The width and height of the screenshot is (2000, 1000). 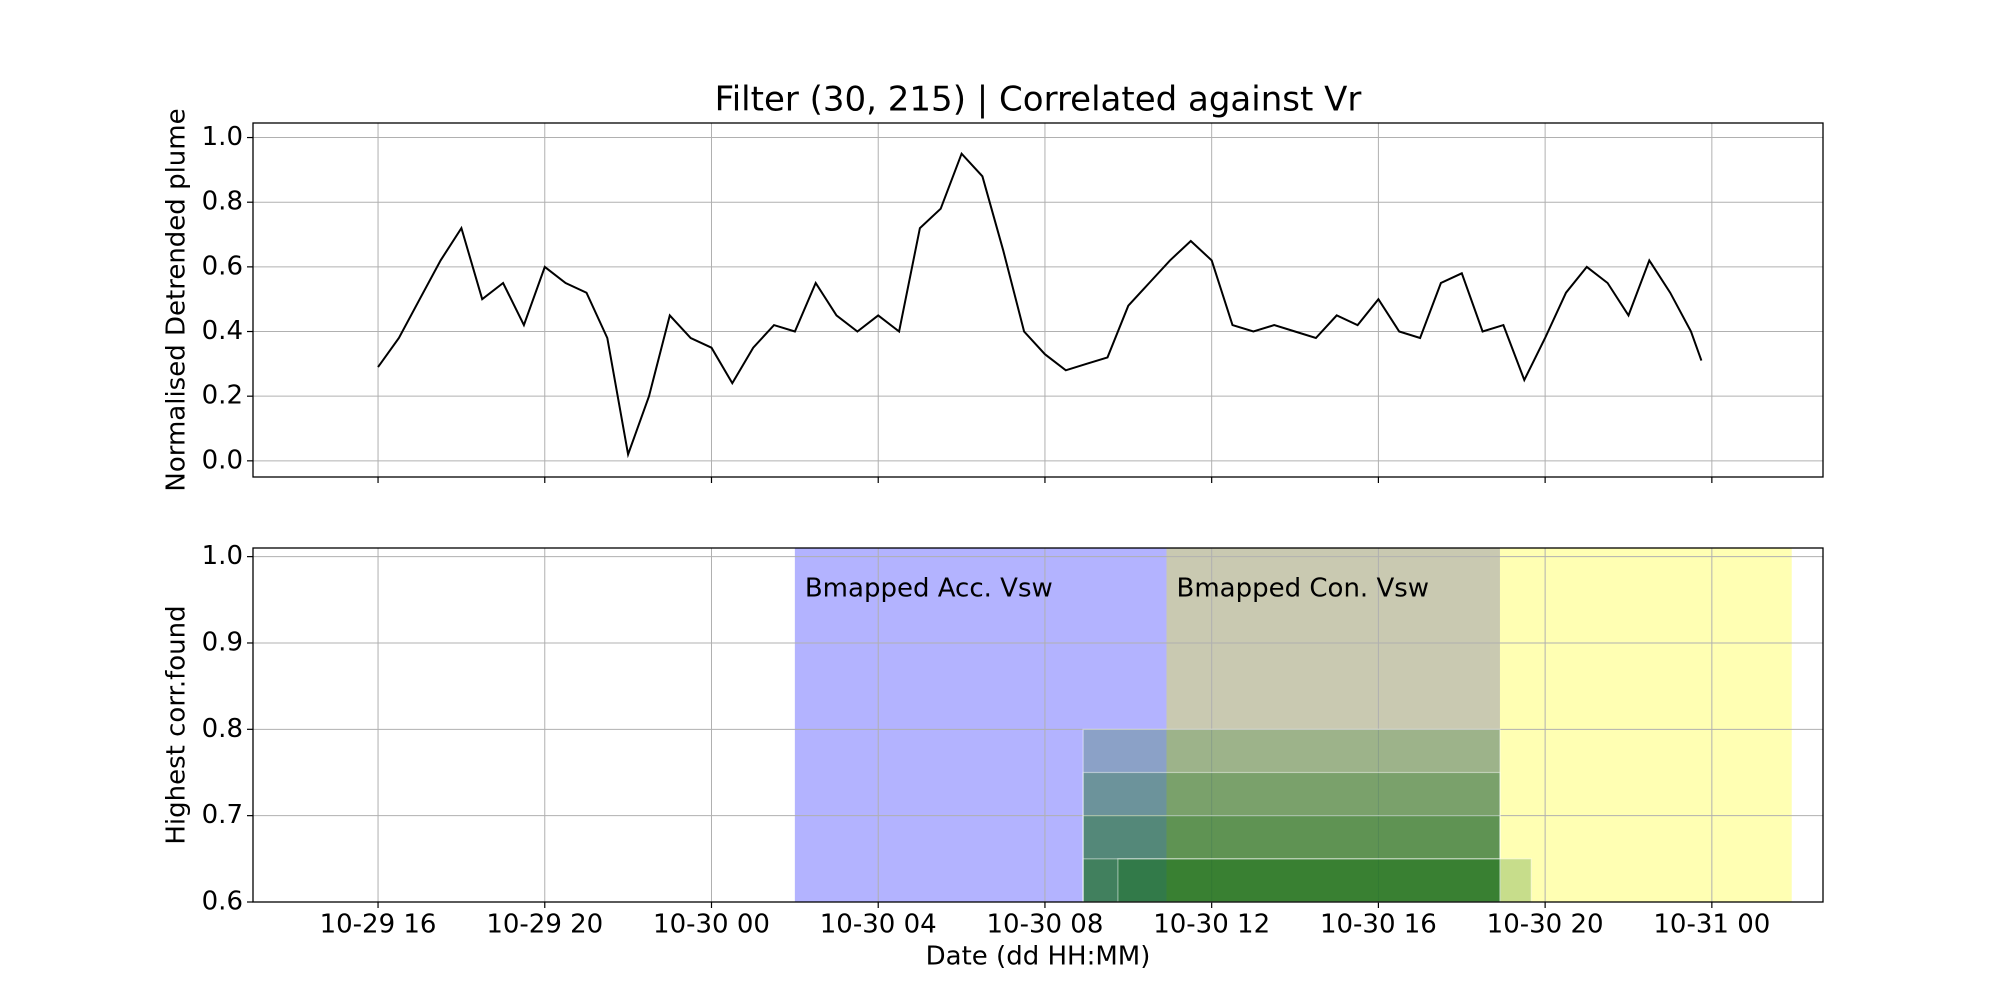 I want to click on y-tick-label: 0.9, so click(x=222, y=642).